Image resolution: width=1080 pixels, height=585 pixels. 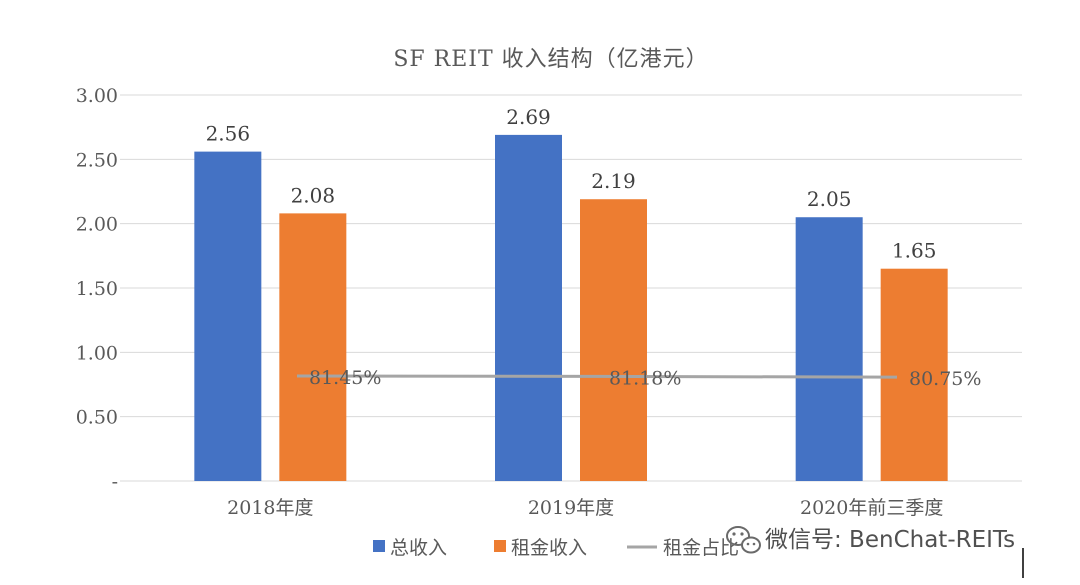 What do you see at coordinates (914, 251) in the screenshot?
I see `bar-value-label: 1.65` at bounding box center [914, 251].